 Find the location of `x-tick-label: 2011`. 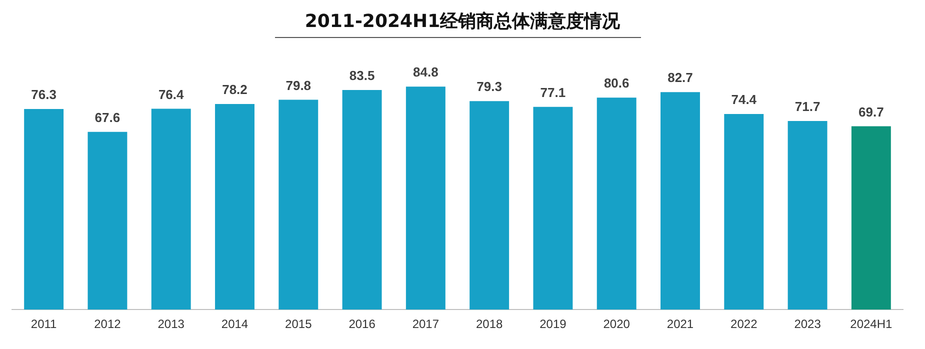

x-tick-label: 2011 is located at coordinates (44, 324).